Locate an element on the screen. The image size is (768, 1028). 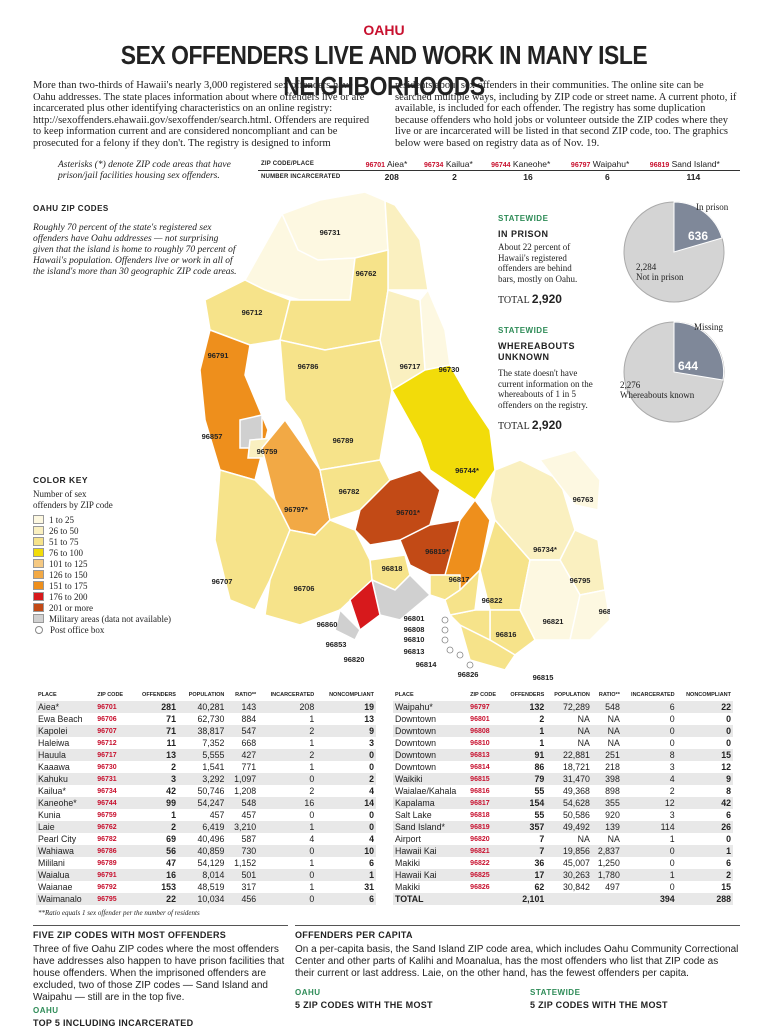
table-cell: Wahiawa is located at coordinates (66, 851).